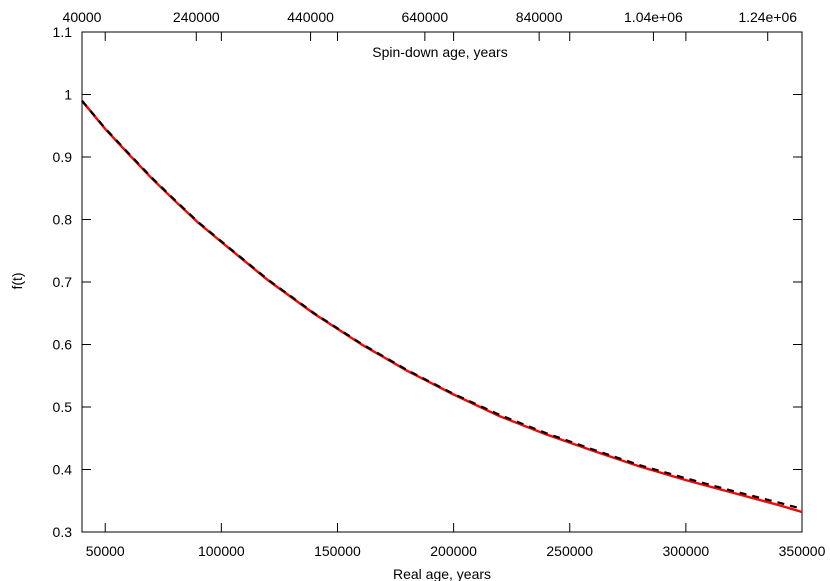  I want to click on x-tick-label: 300000, so click(686, 551).